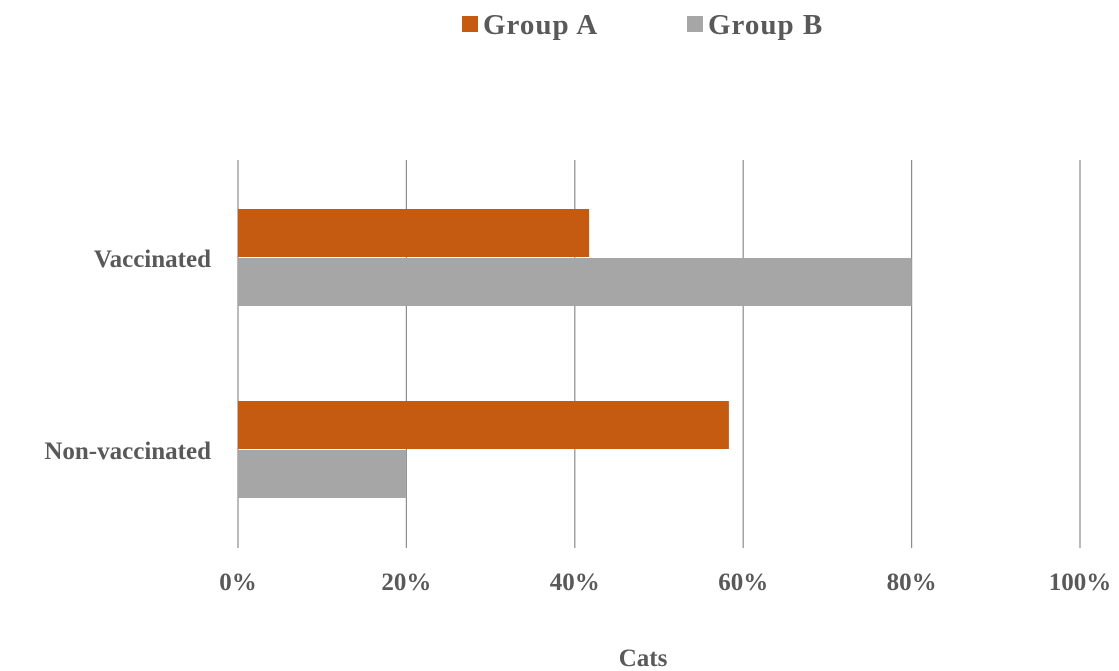 This screenshot has height=671, width=1119. What do you see at coordinates (127, 451) in the screenshot?
I see `category-label: Non-vaccinated` at bounding box center [127, 451].